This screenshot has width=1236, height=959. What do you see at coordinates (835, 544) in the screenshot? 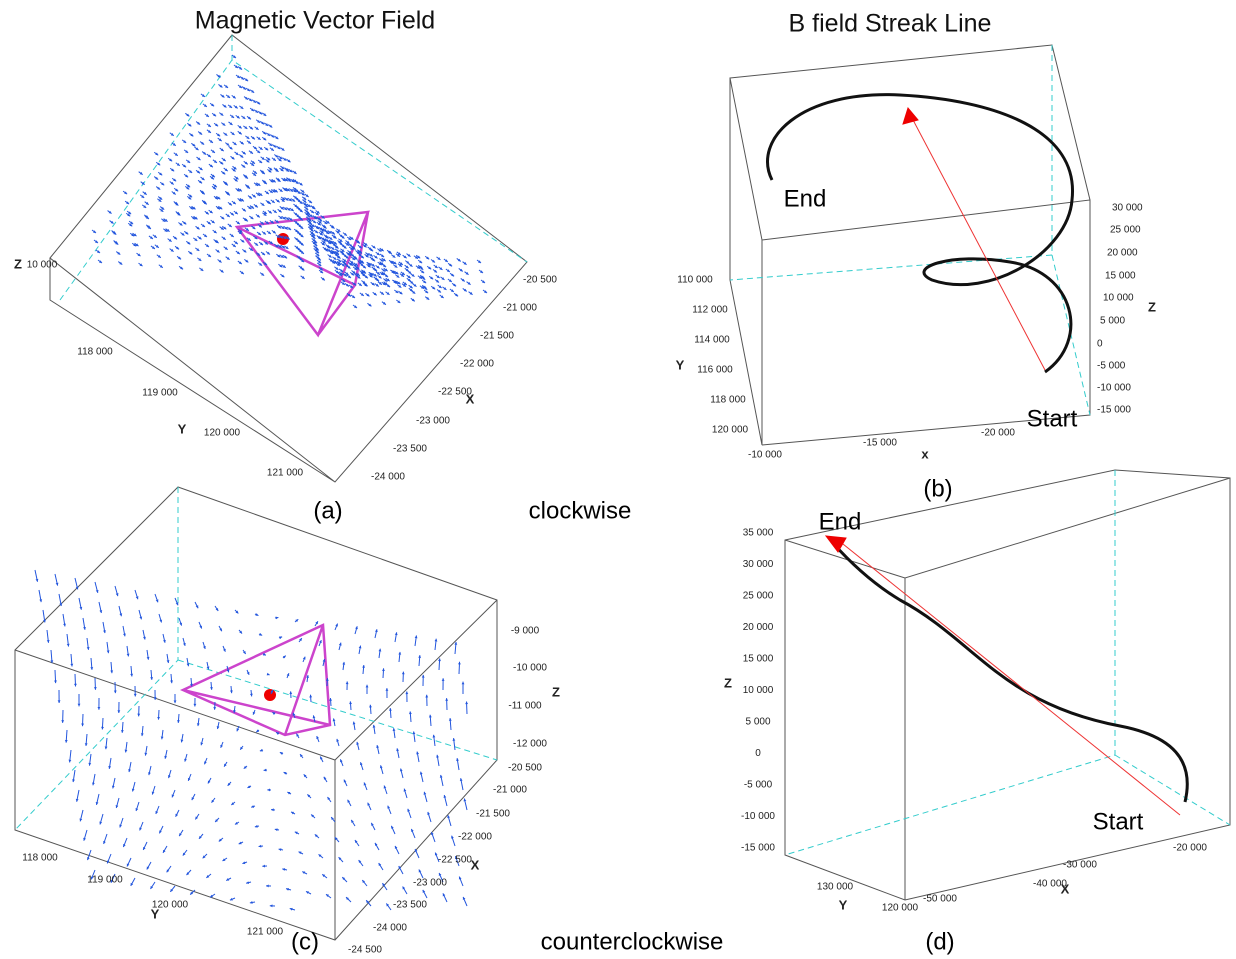
I see `arrowhead-d` at bounding box center [835, 544].